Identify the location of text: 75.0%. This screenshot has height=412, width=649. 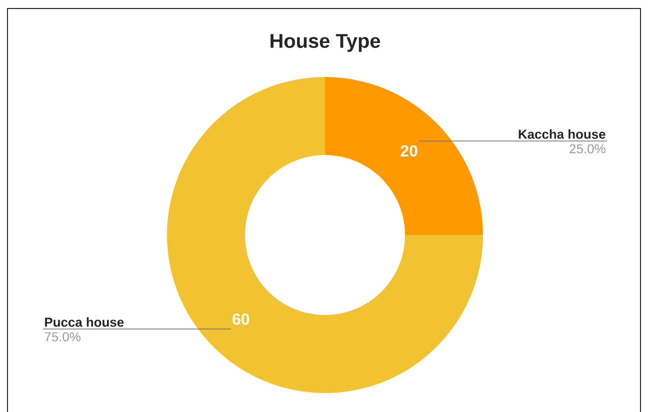
(62, 337).